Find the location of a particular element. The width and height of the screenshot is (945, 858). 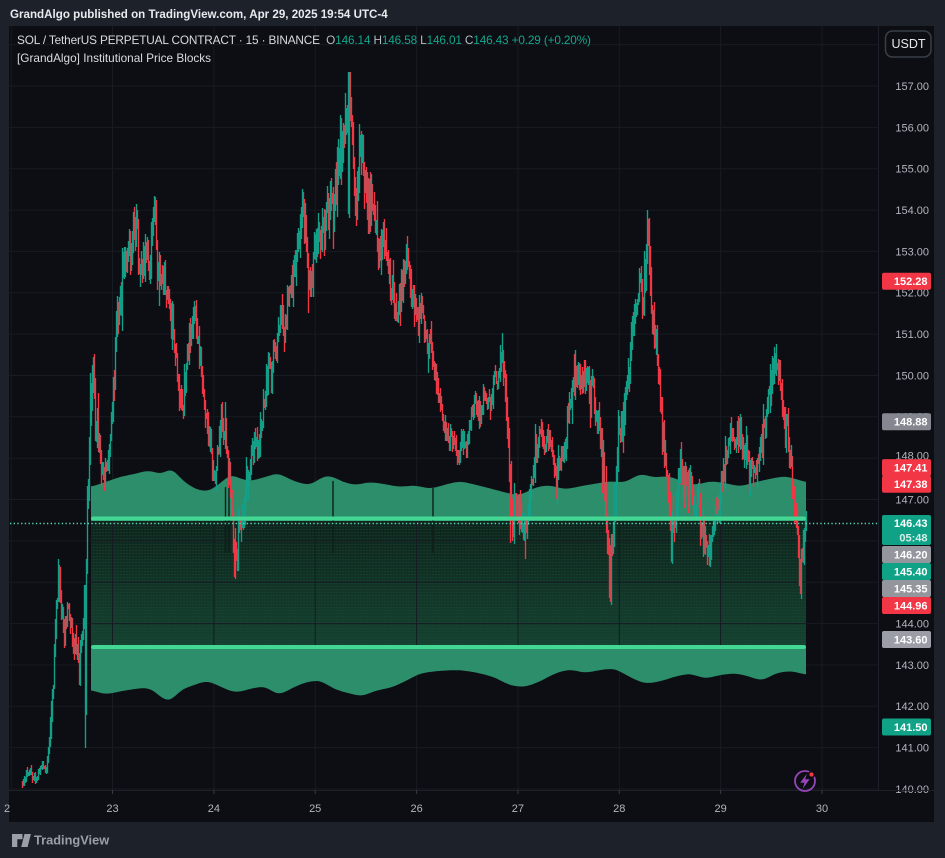

svg-text:[GrandAlgo] Institutional Pric: [GrandAlgo] Institutional Price Blocks is located at coordinates (114, 58).